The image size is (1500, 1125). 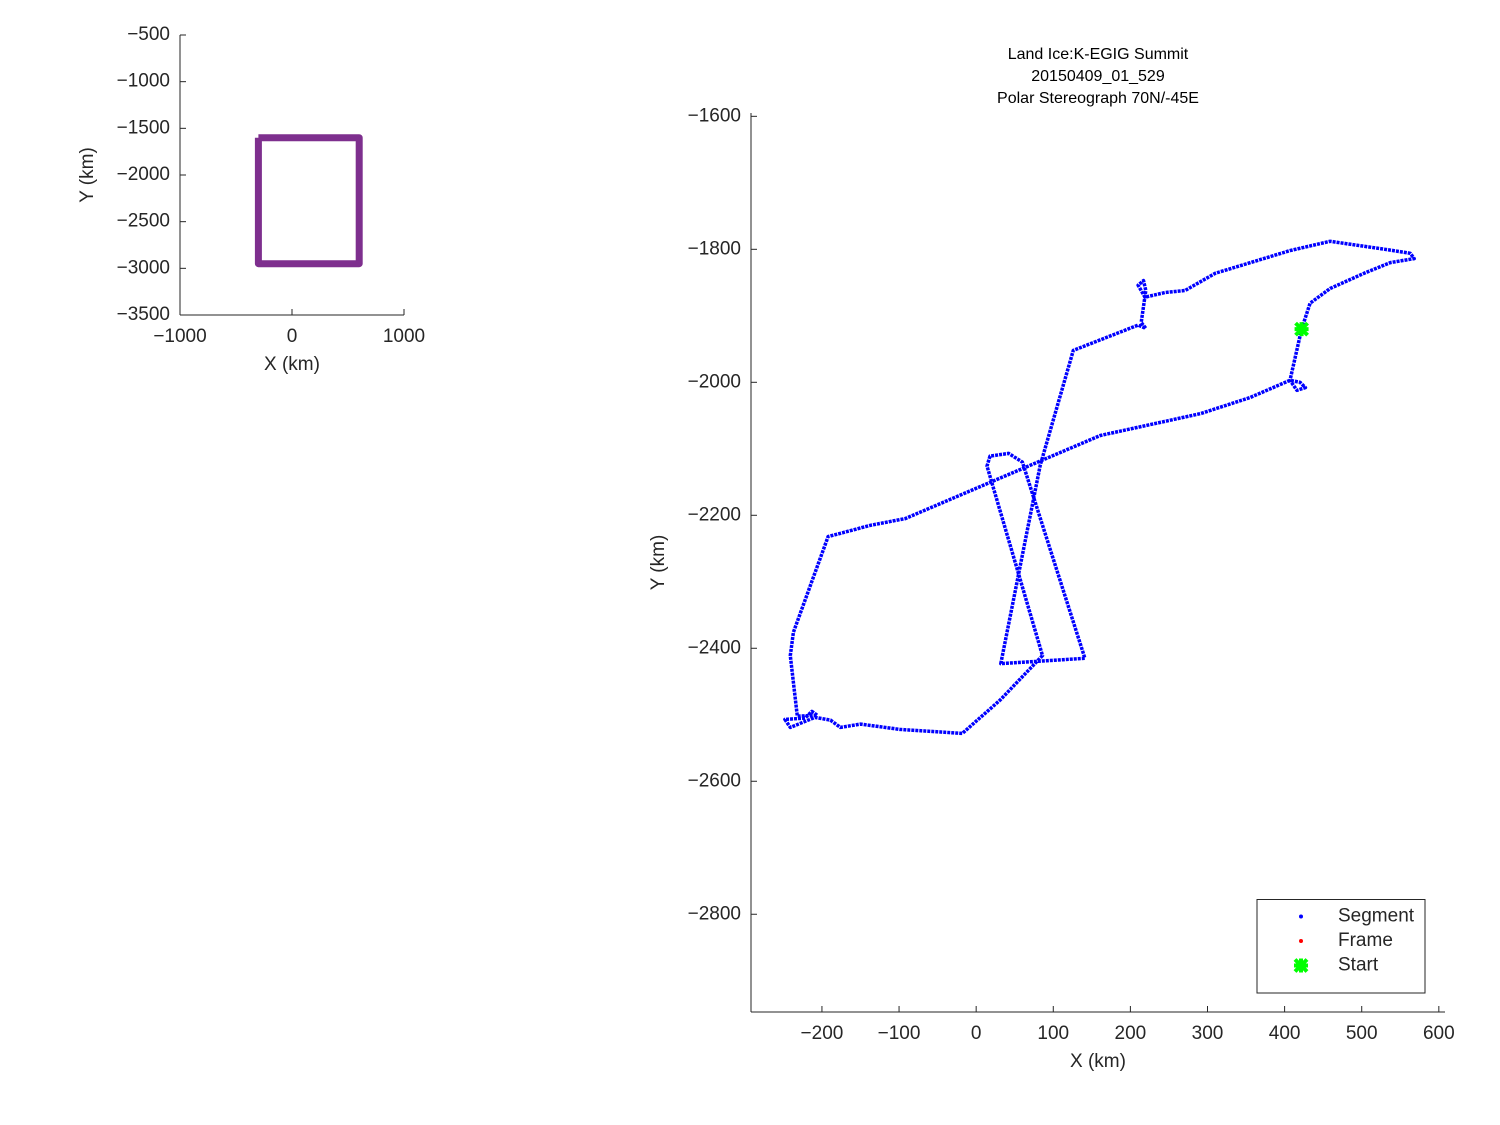 What do you see at coordinates (822, 1033) in the screenshot?
I see `x-tick-label: −200` at bounding box center [822, 1033].